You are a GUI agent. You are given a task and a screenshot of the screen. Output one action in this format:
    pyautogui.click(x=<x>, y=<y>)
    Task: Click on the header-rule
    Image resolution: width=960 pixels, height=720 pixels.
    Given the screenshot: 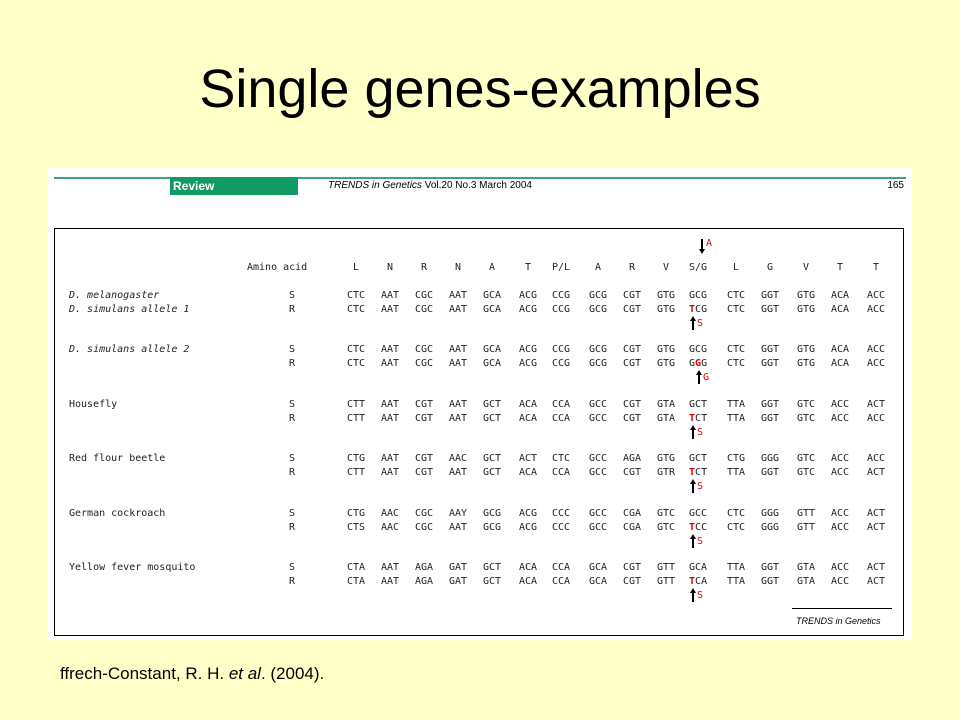 What is the action you would take?
    pyautogui.click(x=112, y=178)
    